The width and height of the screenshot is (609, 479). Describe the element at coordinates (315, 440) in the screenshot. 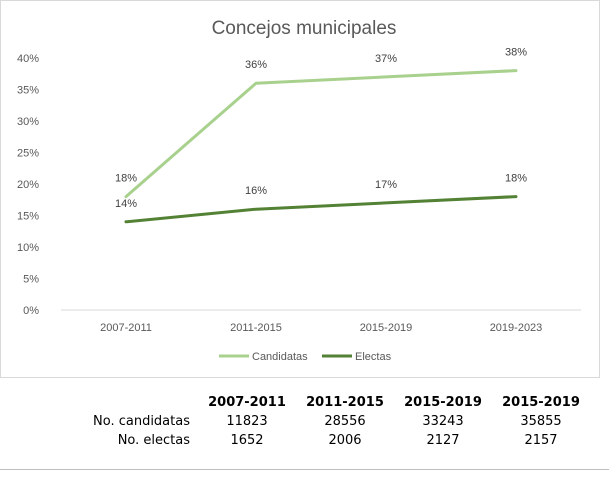

I see `table-row: No. electas 1652 2006 2127 2157` at that location.